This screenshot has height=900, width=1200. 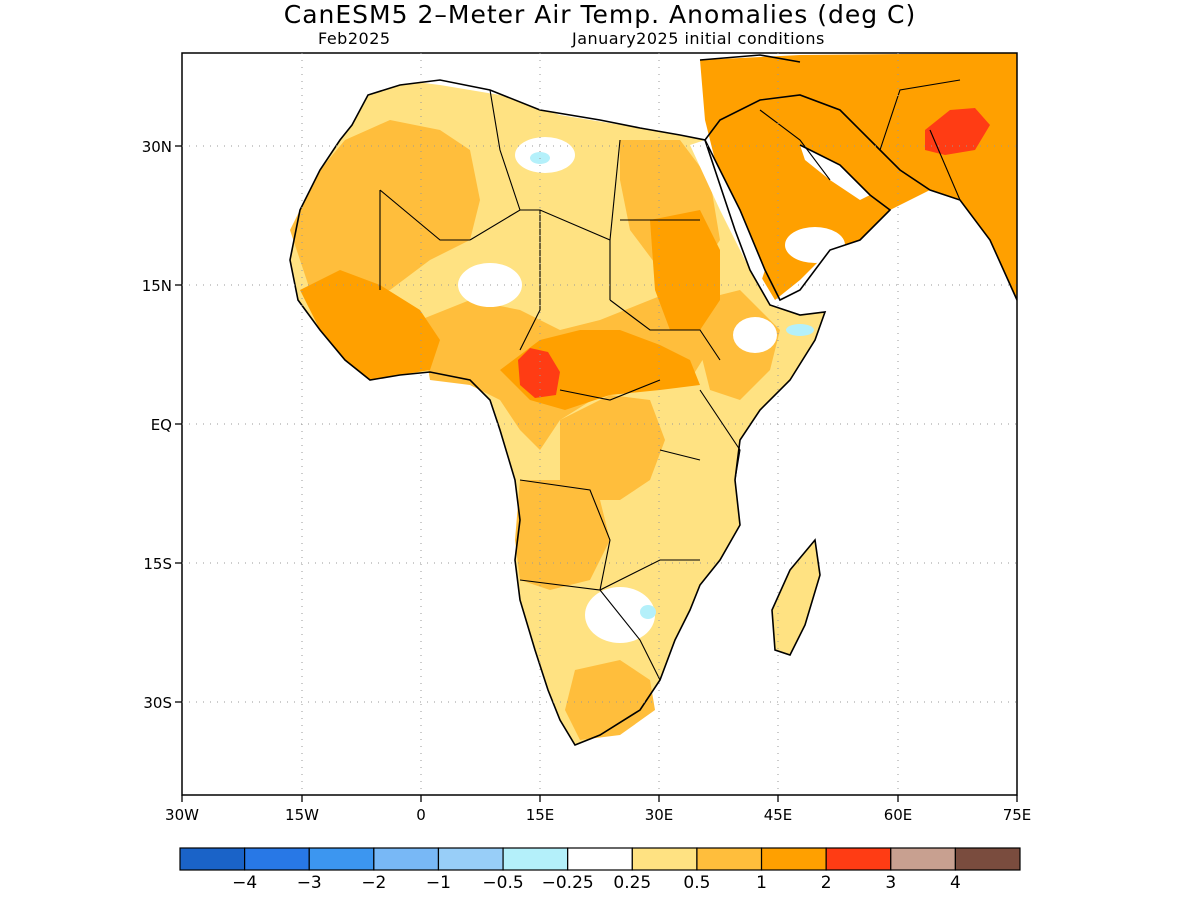 What do you see at coordinates (550, 91) in the screenshot?
I see `mediterranean-sea` at bounding box center [550, 91].